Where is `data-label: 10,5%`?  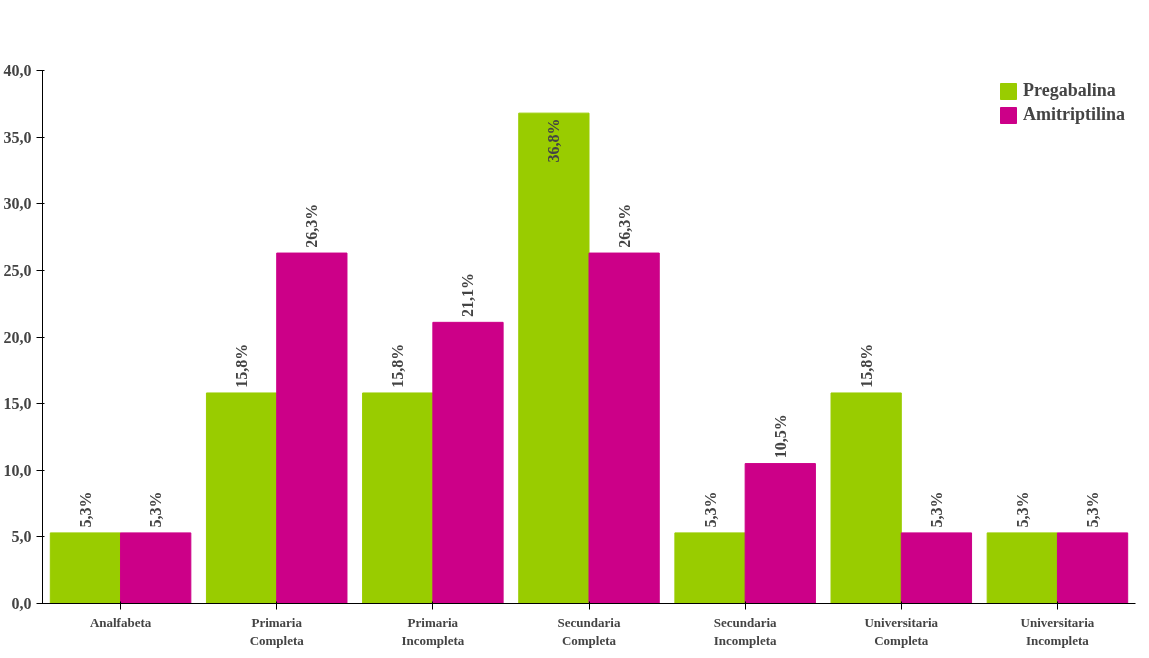
data-label: 10,5% is located at coordinates (780, 436).